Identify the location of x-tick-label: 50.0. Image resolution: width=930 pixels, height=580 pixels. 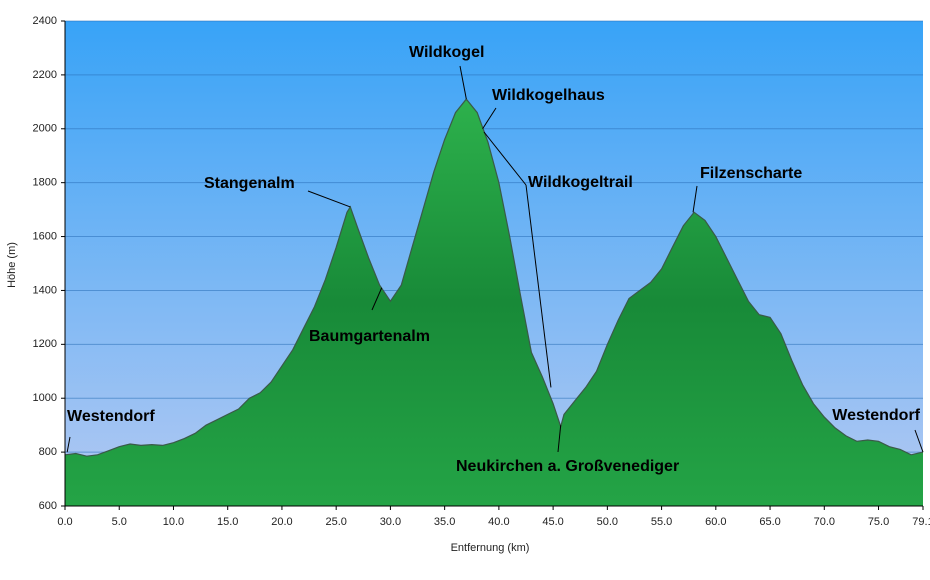
(607, 522).